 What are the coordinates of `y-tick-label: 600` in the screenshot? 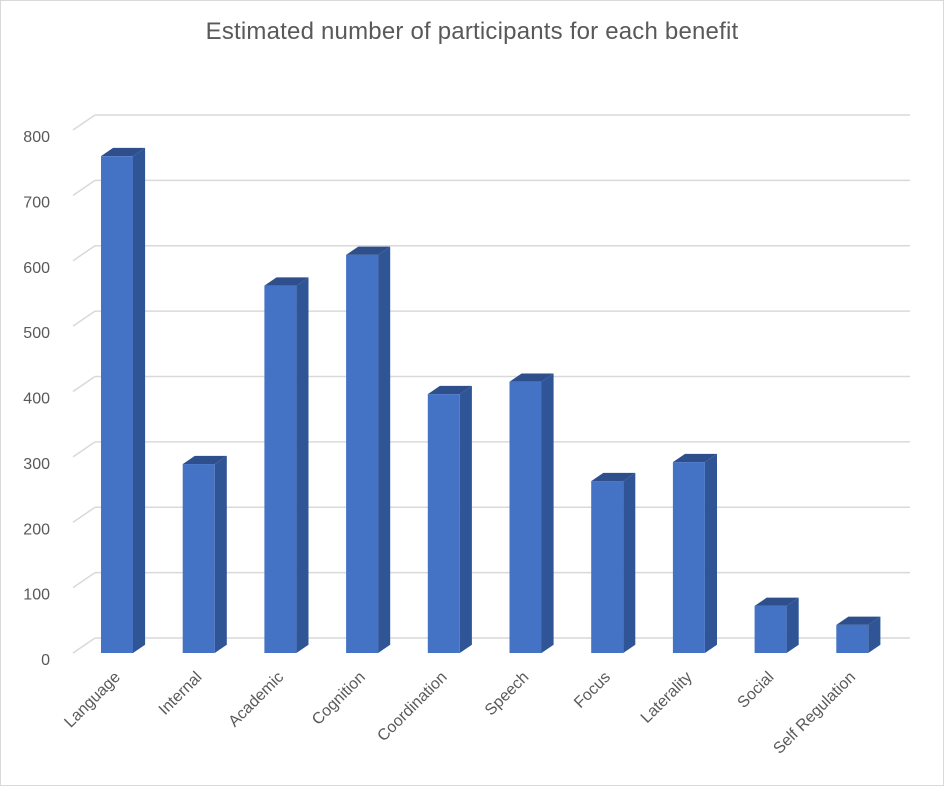 It's located at (36, 268).